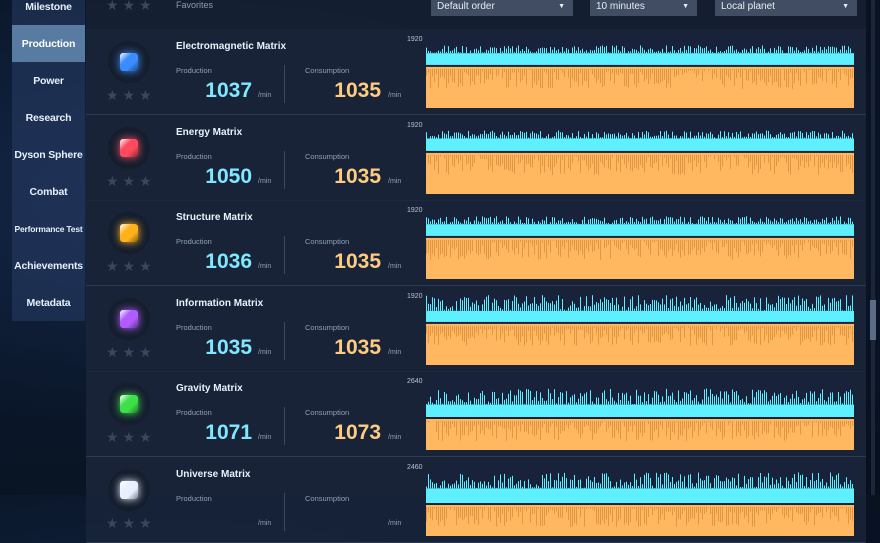 The height and width of the screenshot is (543, 880). What do you see at coordinates (217, 433) in the screenshot?
I see `production-value: 1071` at bounding box center [217, 433].